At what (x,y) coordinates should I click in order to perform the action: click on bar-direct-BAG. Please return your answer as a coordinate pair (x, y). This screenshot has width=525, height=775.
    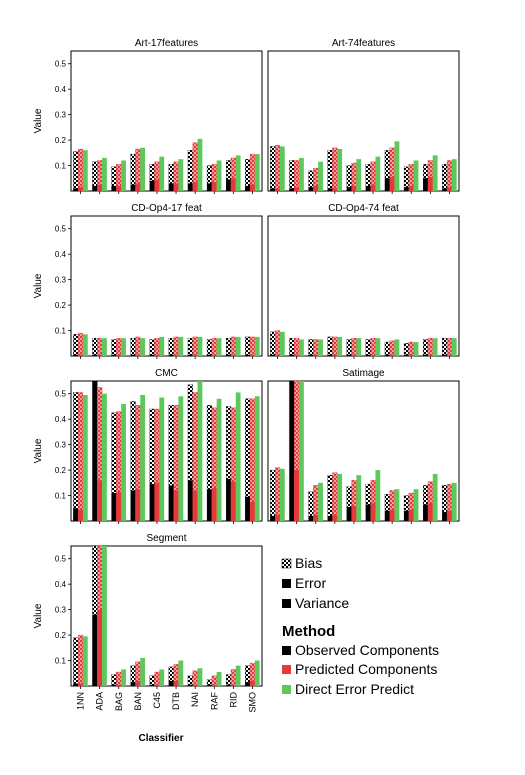
    Looking at the image, I should click on (123, 677).